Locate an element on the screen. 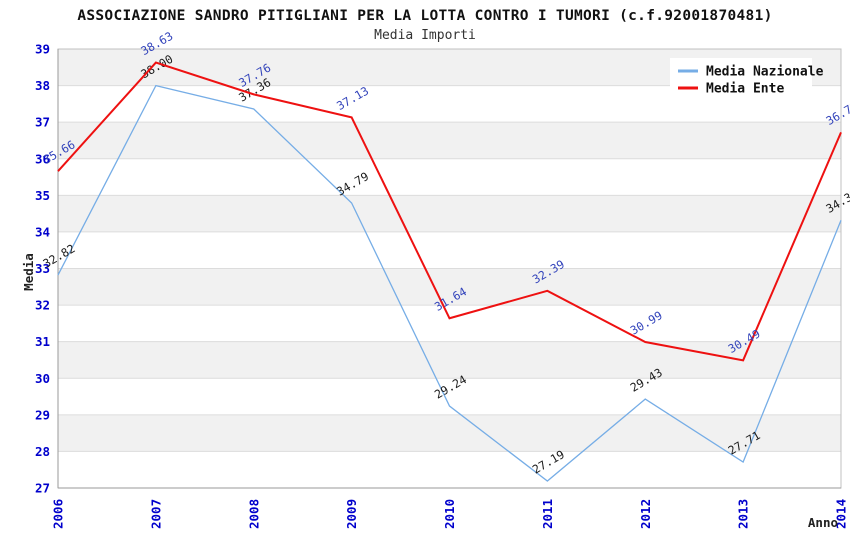  data-label: 32.82 is located at coordinates (59, 255).